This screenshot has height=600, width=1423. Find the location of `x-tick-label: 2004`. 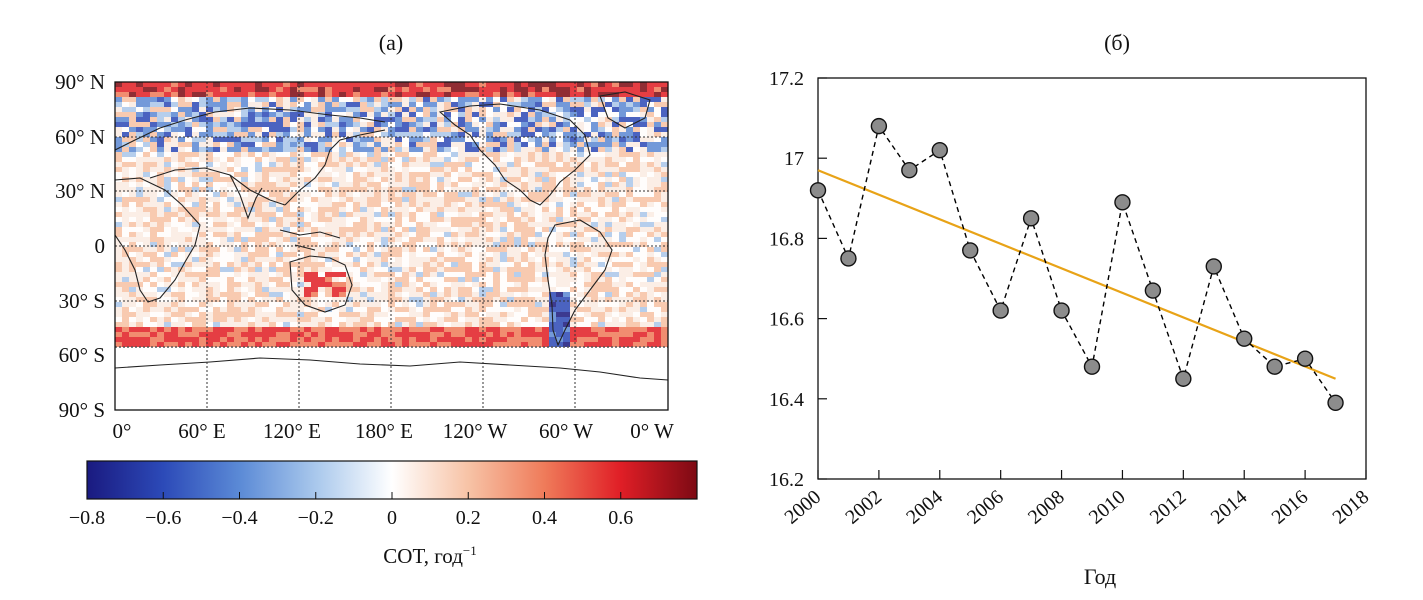

x-tick-label: 2004 is located at coordinates (924, 507).